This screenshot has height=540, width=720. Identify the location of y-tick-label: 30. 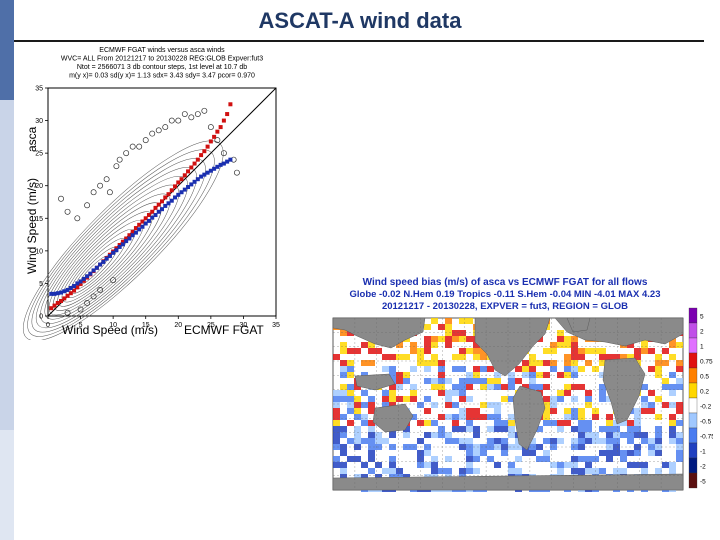
(39, 121).